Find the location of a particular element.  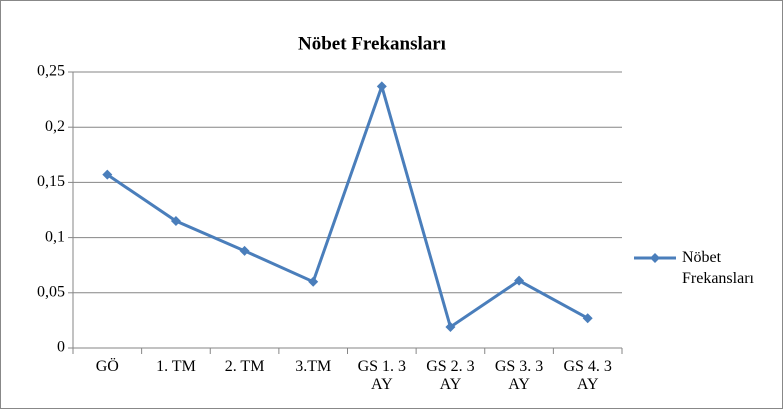

y-tick-label: 0,25 is located at coordinates (51, 71).